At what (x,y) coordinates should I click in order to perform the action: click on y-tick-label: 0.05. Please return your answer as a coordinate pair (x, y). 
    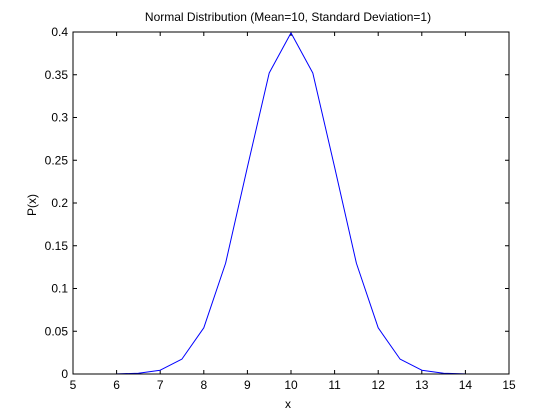
    Looking at the image, I should click on (57, 331).